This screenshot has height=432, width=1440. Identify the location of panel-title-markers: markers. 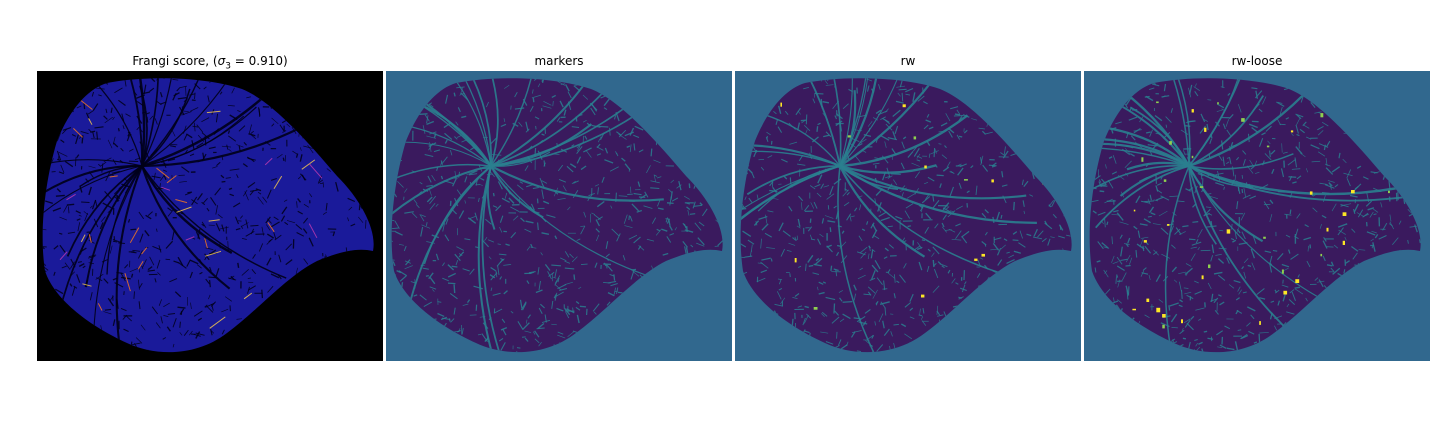
(559, 61).